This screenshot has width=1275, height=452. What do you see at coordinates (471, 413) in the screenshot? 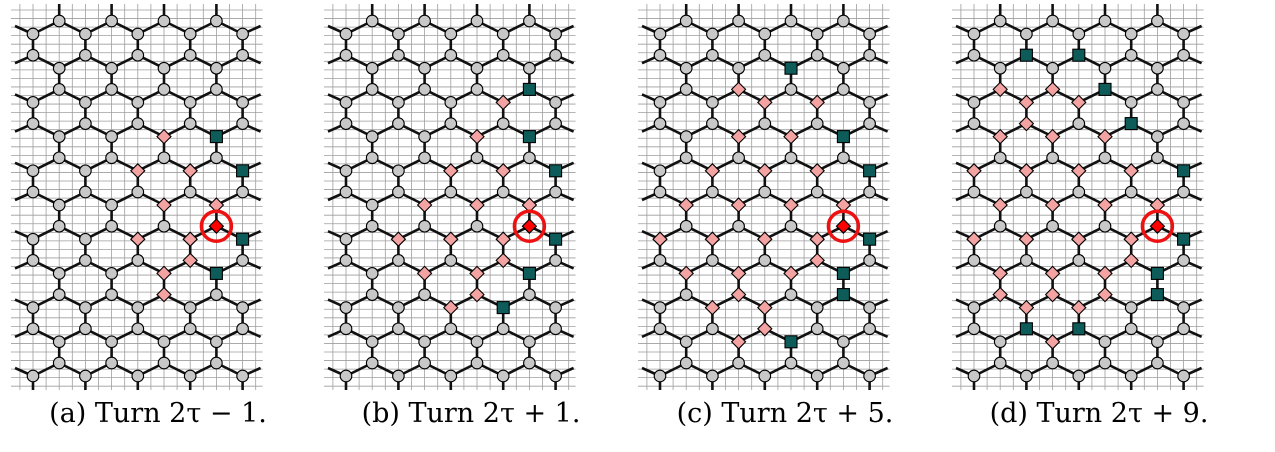
I see `caption-b: (b) Turn 2τ + 1.` at bounding box center [471, 413].